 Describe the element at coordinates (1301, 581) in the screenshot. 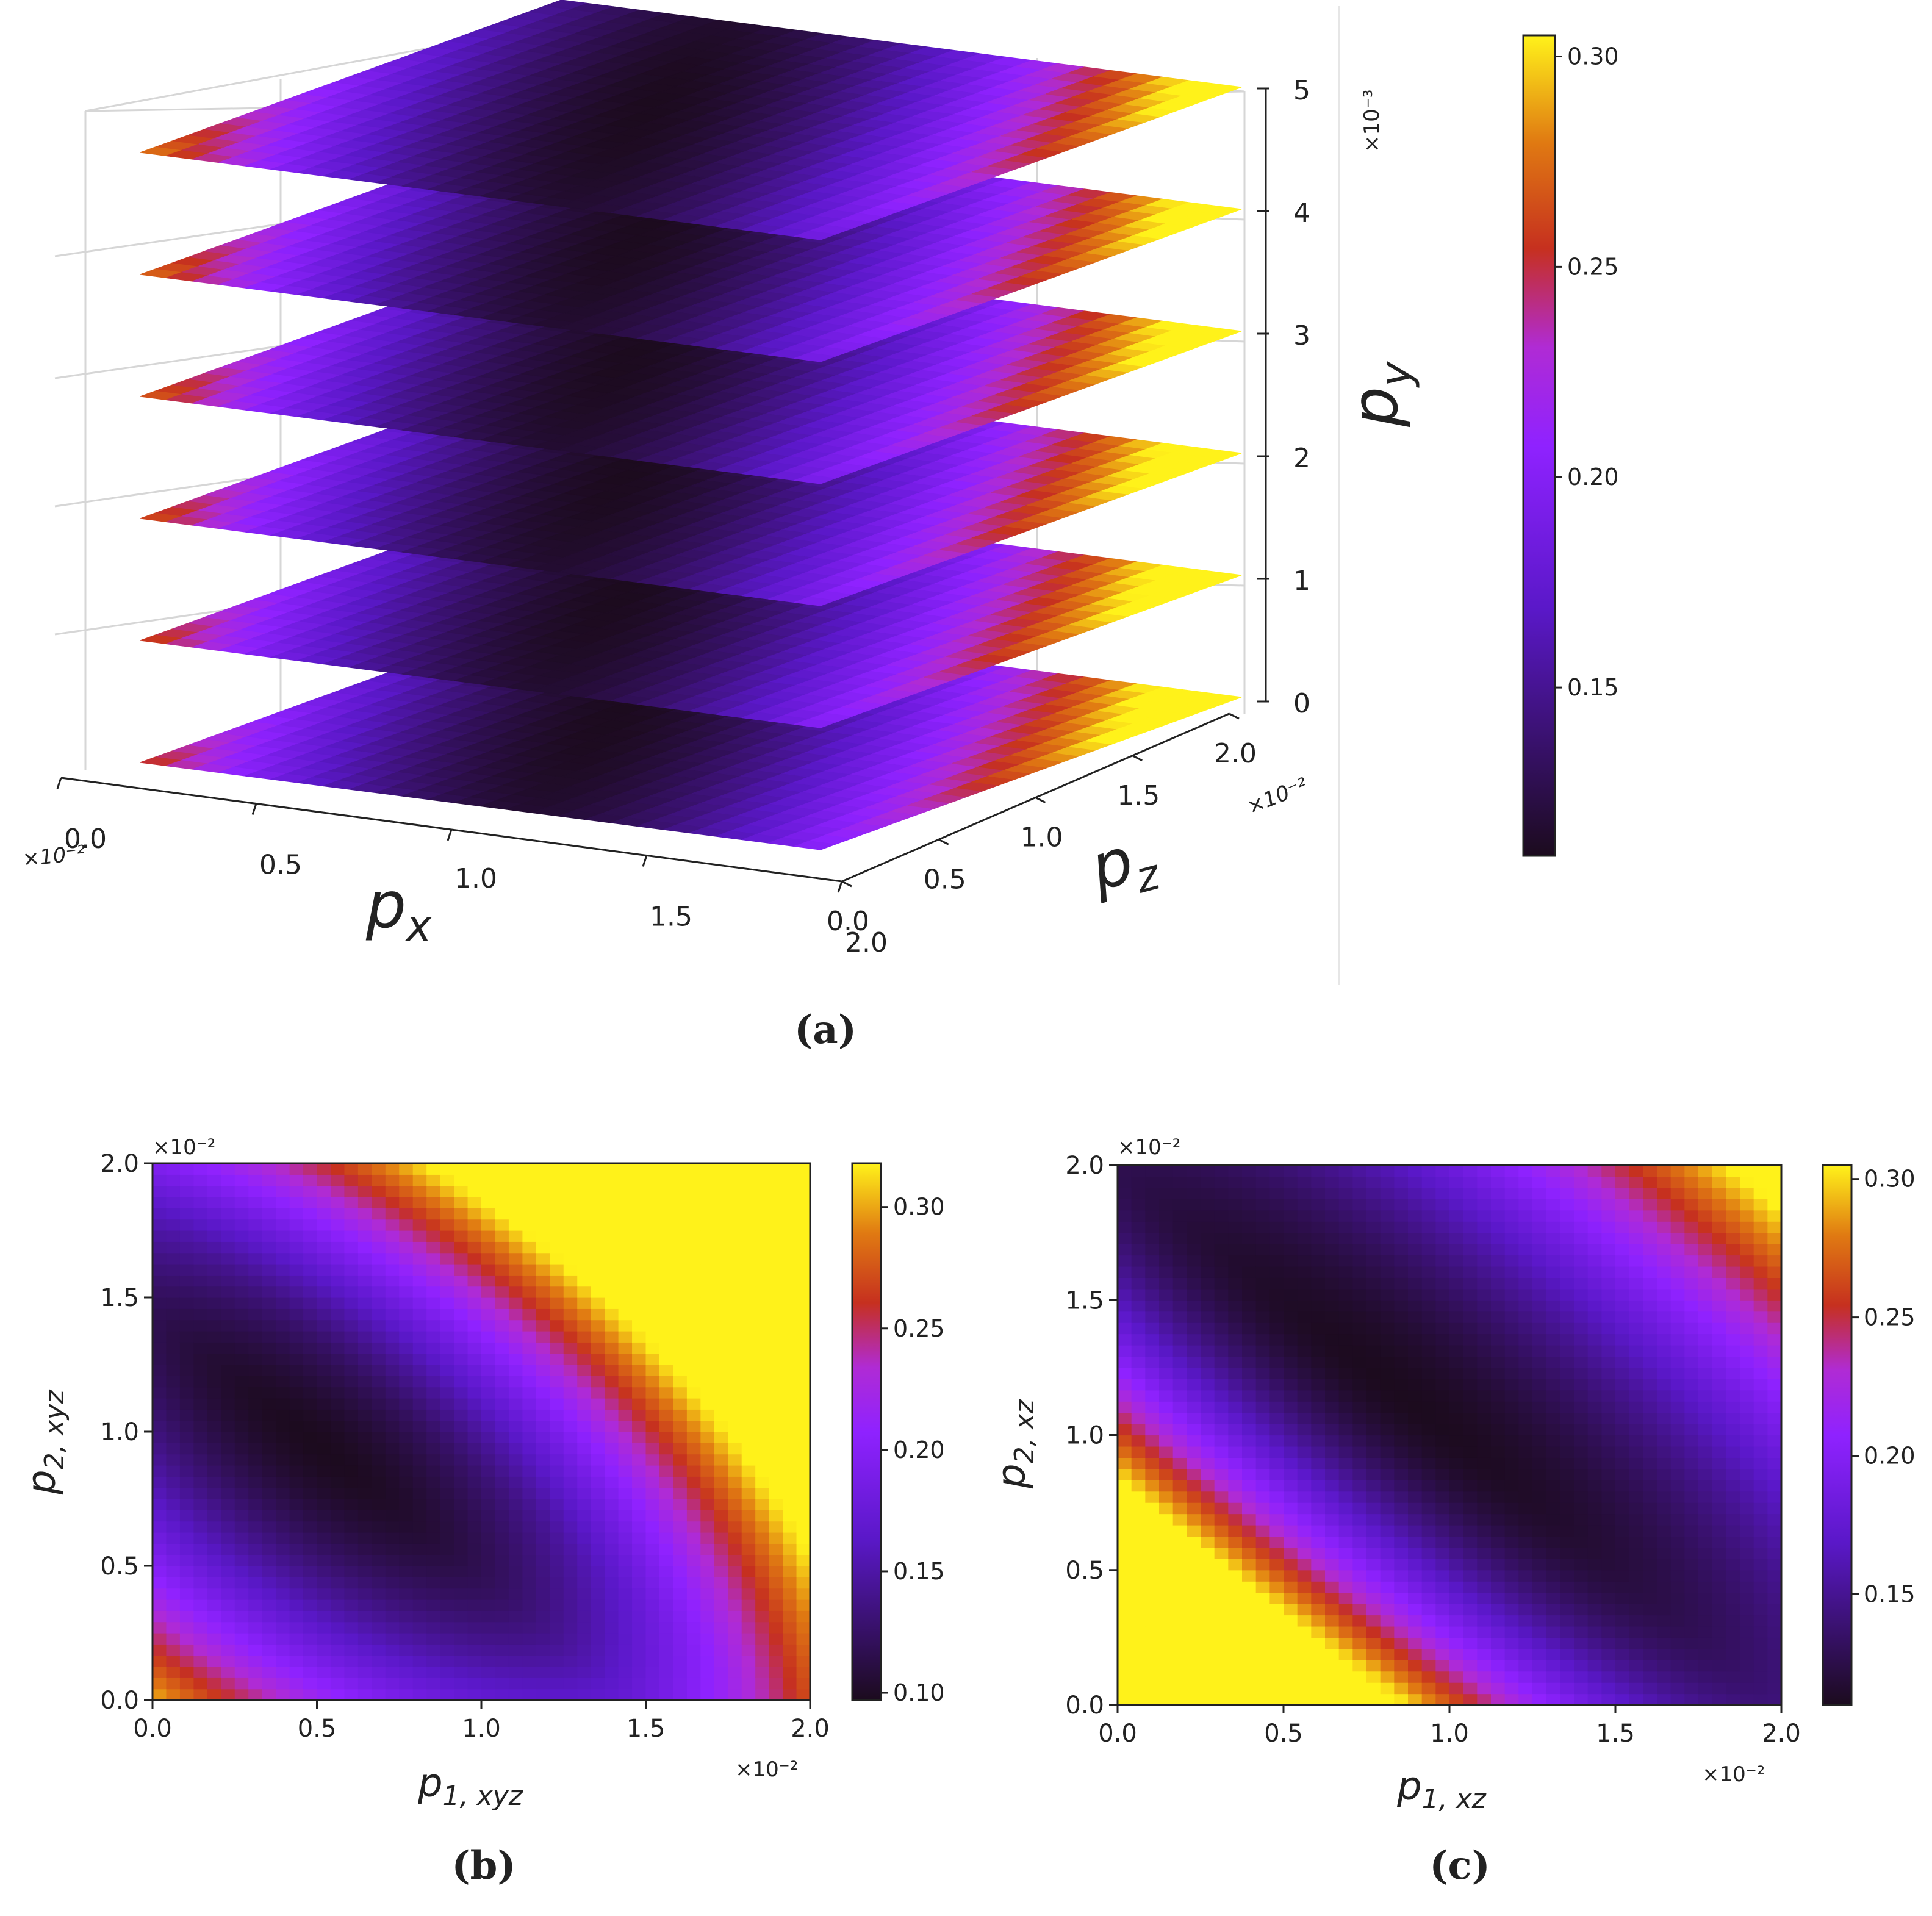

I see `y-tick-label: 1` at that location.